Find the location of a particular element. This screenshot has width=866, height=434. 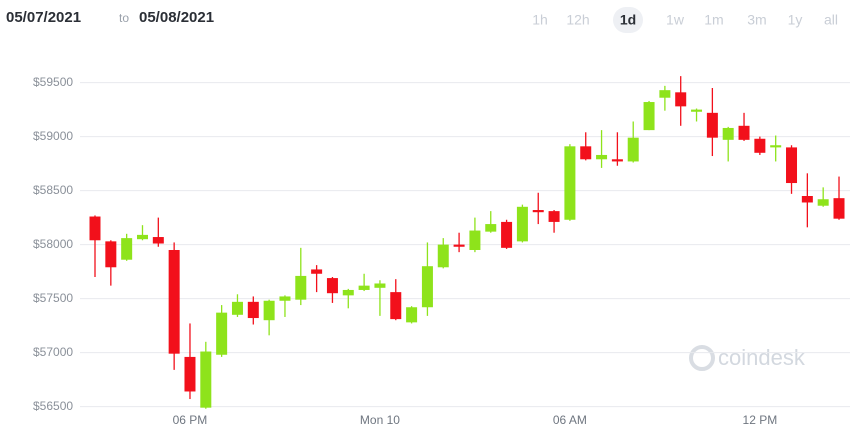

range-button: 1y is located at coordinates (795, 20).